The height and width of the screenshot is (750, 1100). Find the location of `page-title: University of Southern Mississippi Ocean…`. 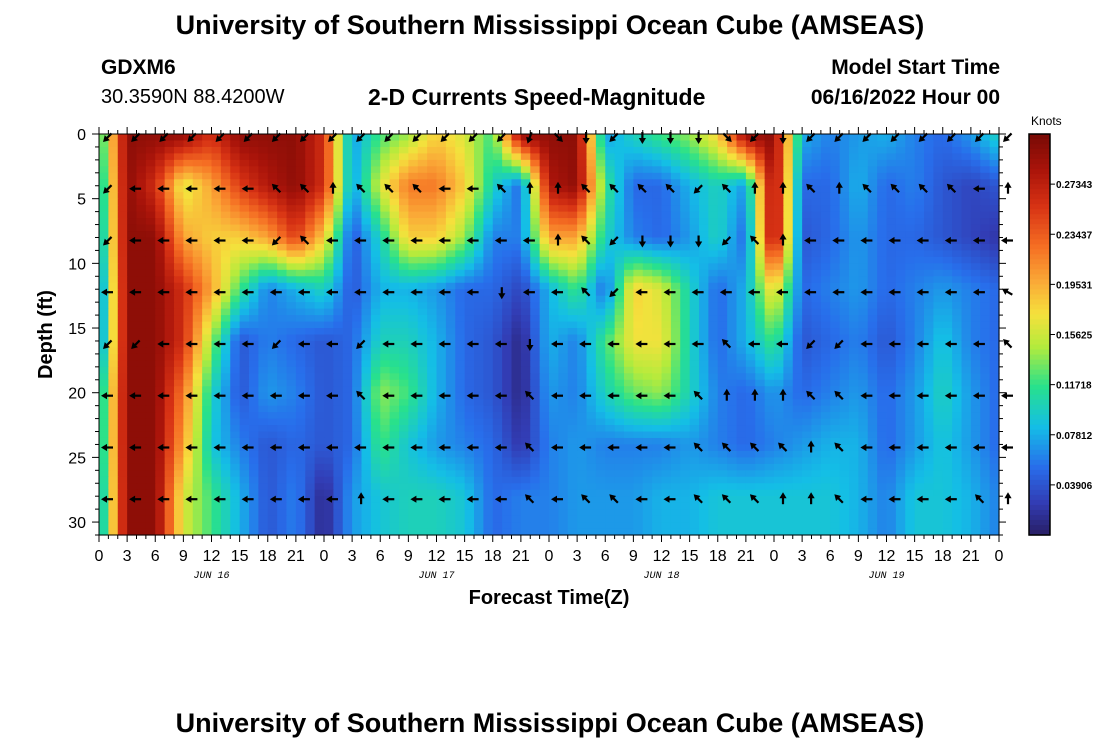

page-title: University of Southern Mississippi Ocean… is located at coordinates (550, 25).